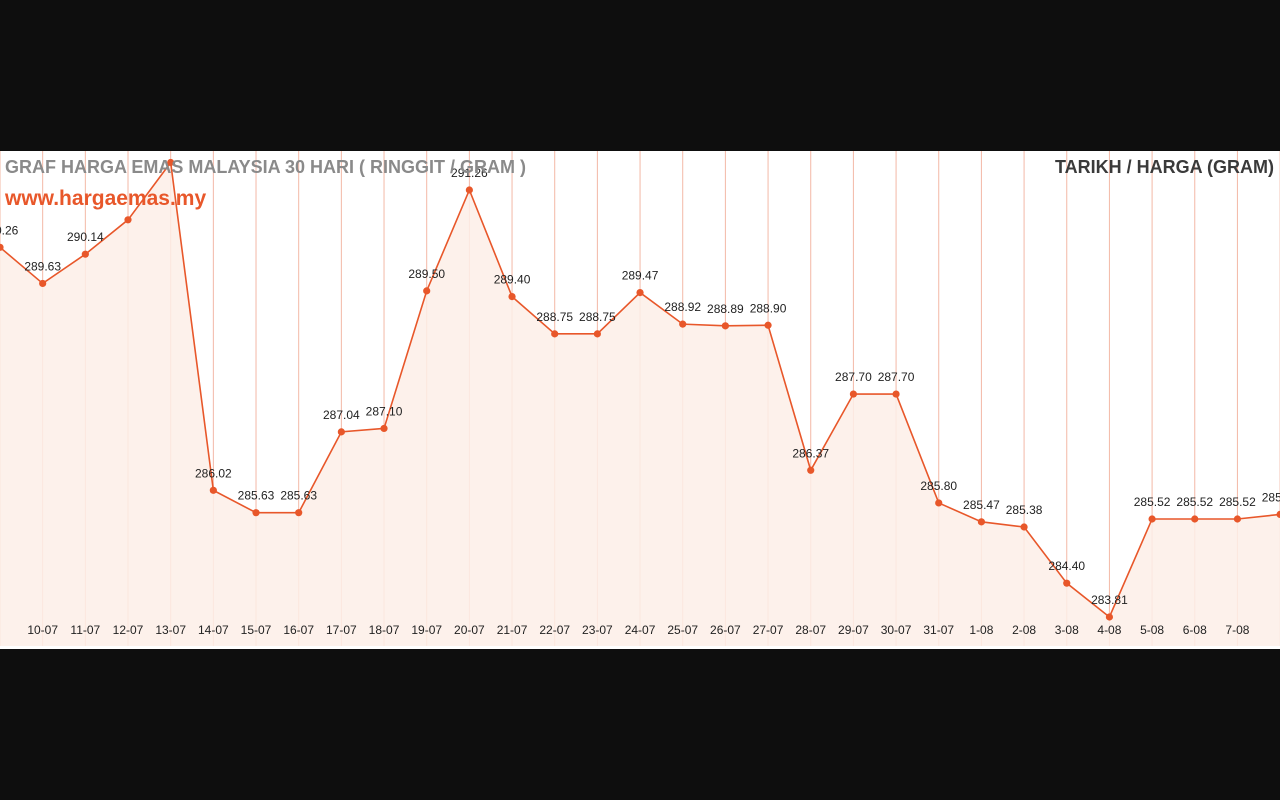  Describe the element at coordinates (725, 630) in the screenshot. I see `x-tick-label: 26-07` at that location.